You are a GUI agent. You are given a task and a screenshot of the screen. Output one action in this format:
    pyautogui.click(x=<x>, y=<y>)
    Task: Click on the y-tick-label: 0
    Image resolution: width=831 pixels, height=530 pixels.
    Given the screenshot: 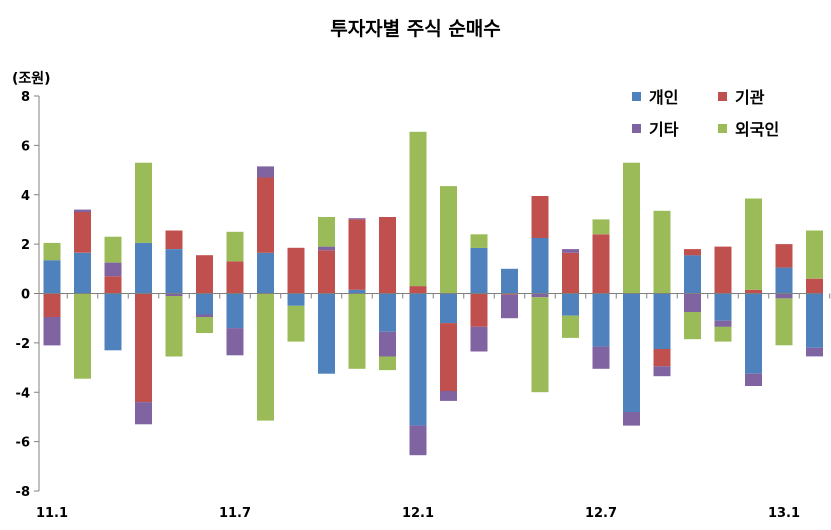 What is the action you would take?
    pyautogui.click(x=25, y=295)
    